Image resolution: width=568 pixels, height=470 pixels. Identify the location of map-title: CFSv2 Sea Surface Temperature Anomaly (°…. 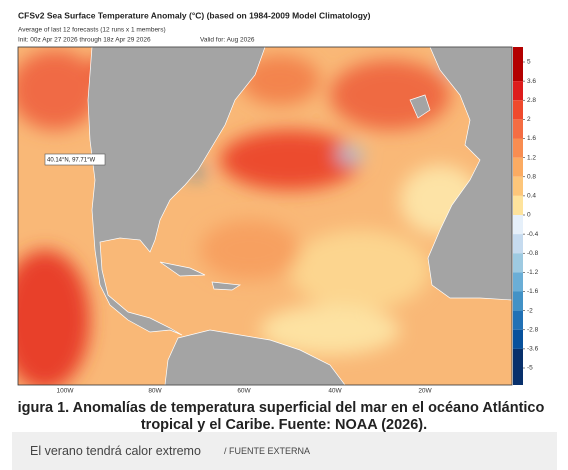
(194, 15).